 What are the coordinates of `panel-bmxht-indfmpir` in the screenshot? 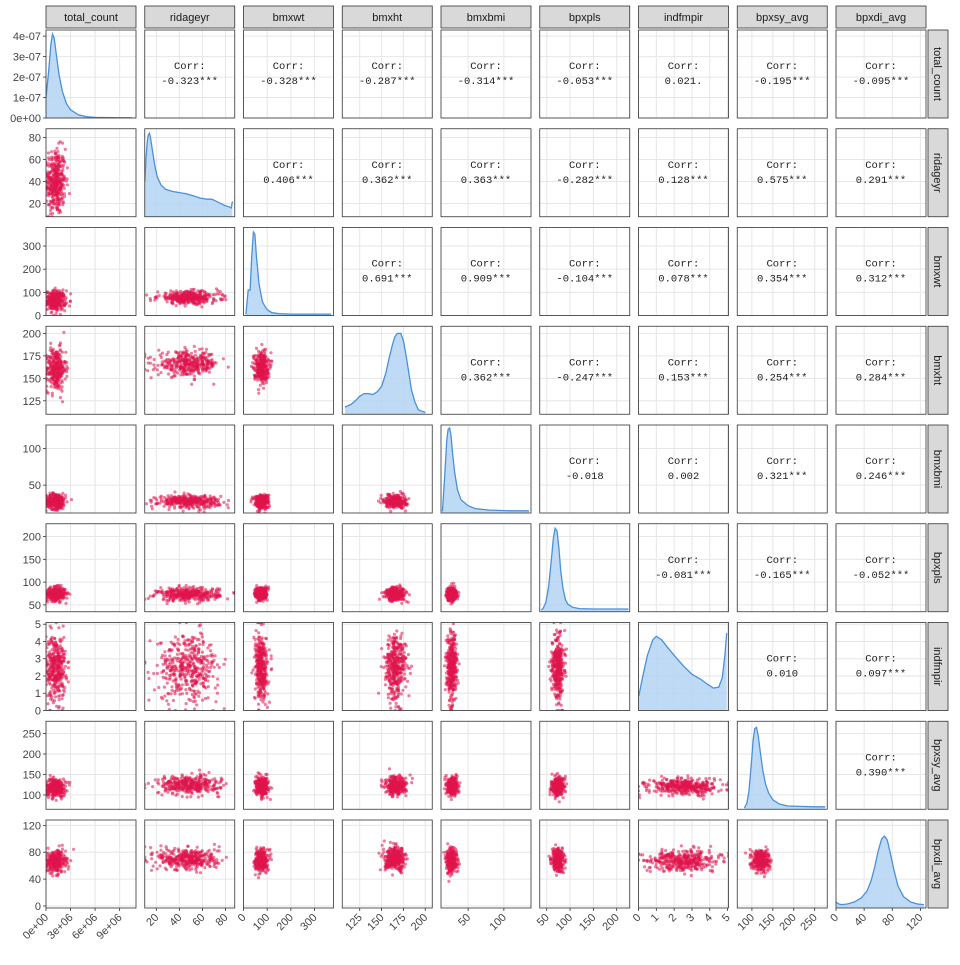 It's located at (684, 370).